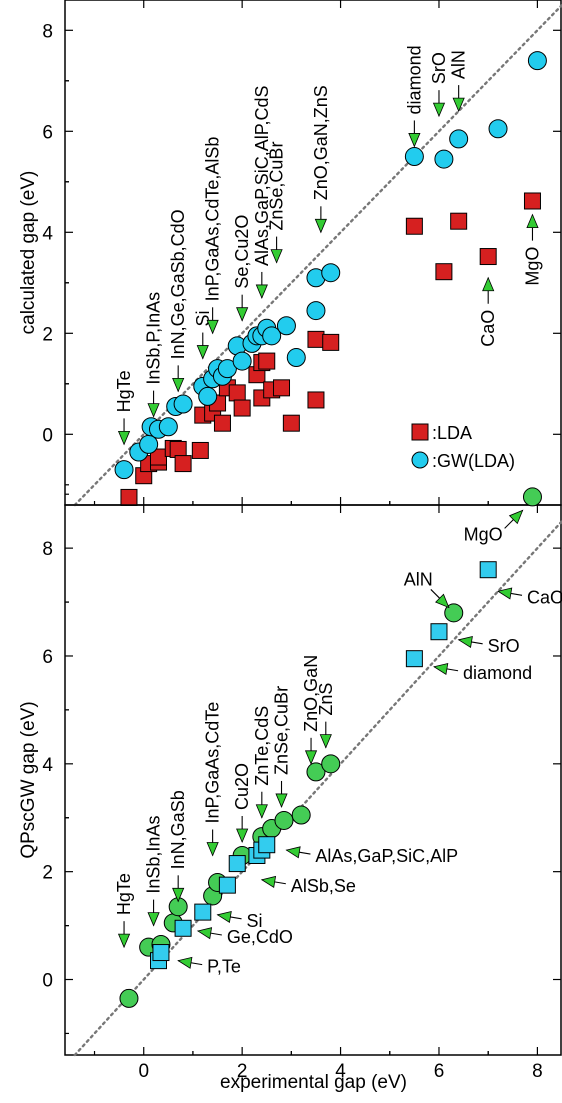  Describe the element at coordinates (154, 338) in the screenshot. I see `annotation-label: InSb,P,InAs` at that location.